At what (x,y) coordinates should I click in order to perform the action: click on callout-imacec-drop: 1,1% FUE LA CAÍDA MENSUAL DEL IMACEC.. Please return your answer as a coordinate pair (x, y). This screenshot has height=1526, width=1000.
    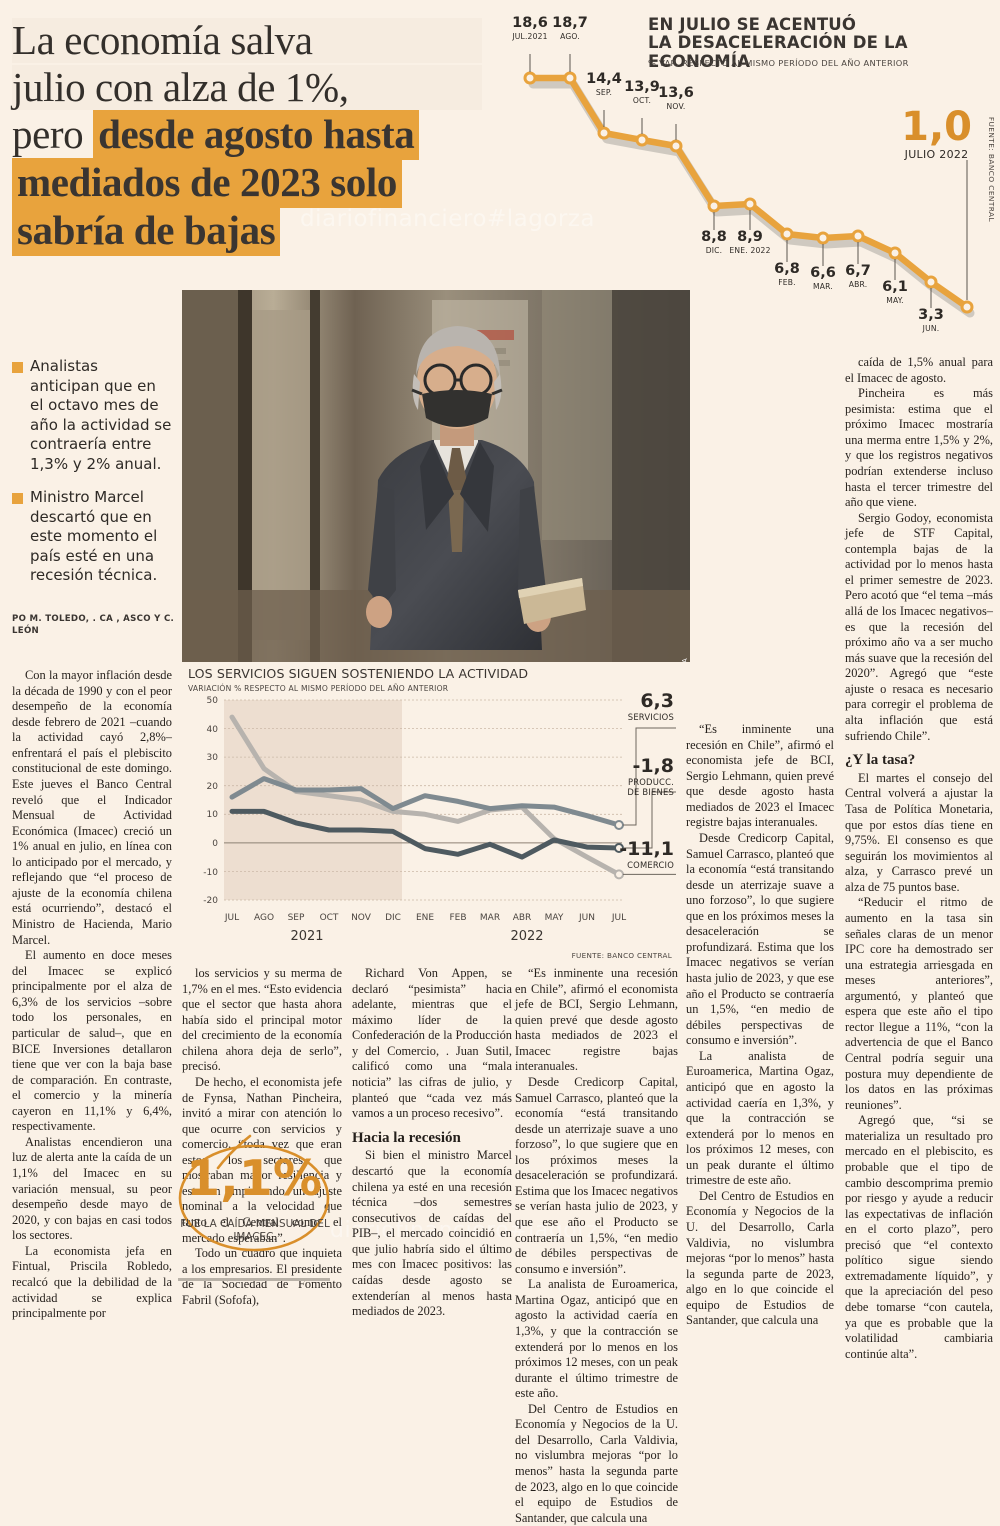
    Looking at the image, I should click on (258, 1204).